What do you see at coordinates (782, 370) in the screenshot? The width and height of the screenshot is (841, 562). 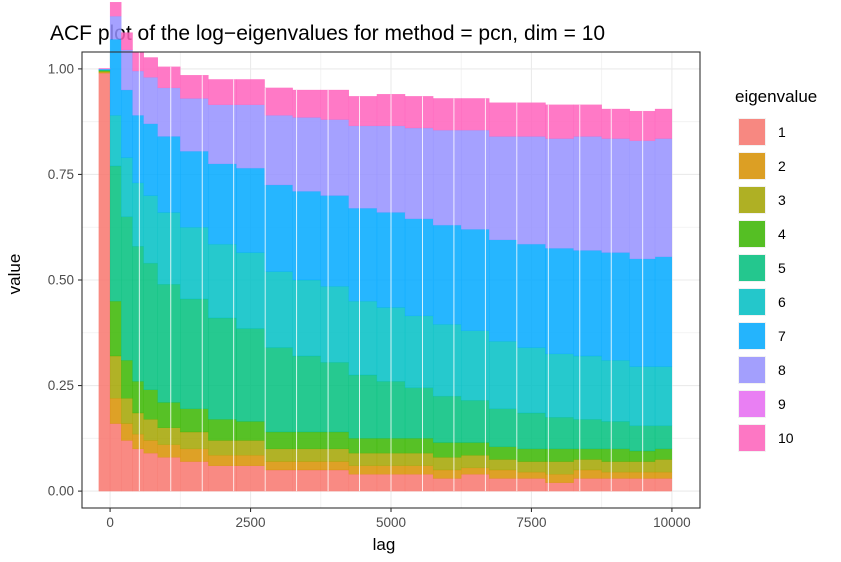 I see `legend-label-8: 8` at bounding box center [782, 370].